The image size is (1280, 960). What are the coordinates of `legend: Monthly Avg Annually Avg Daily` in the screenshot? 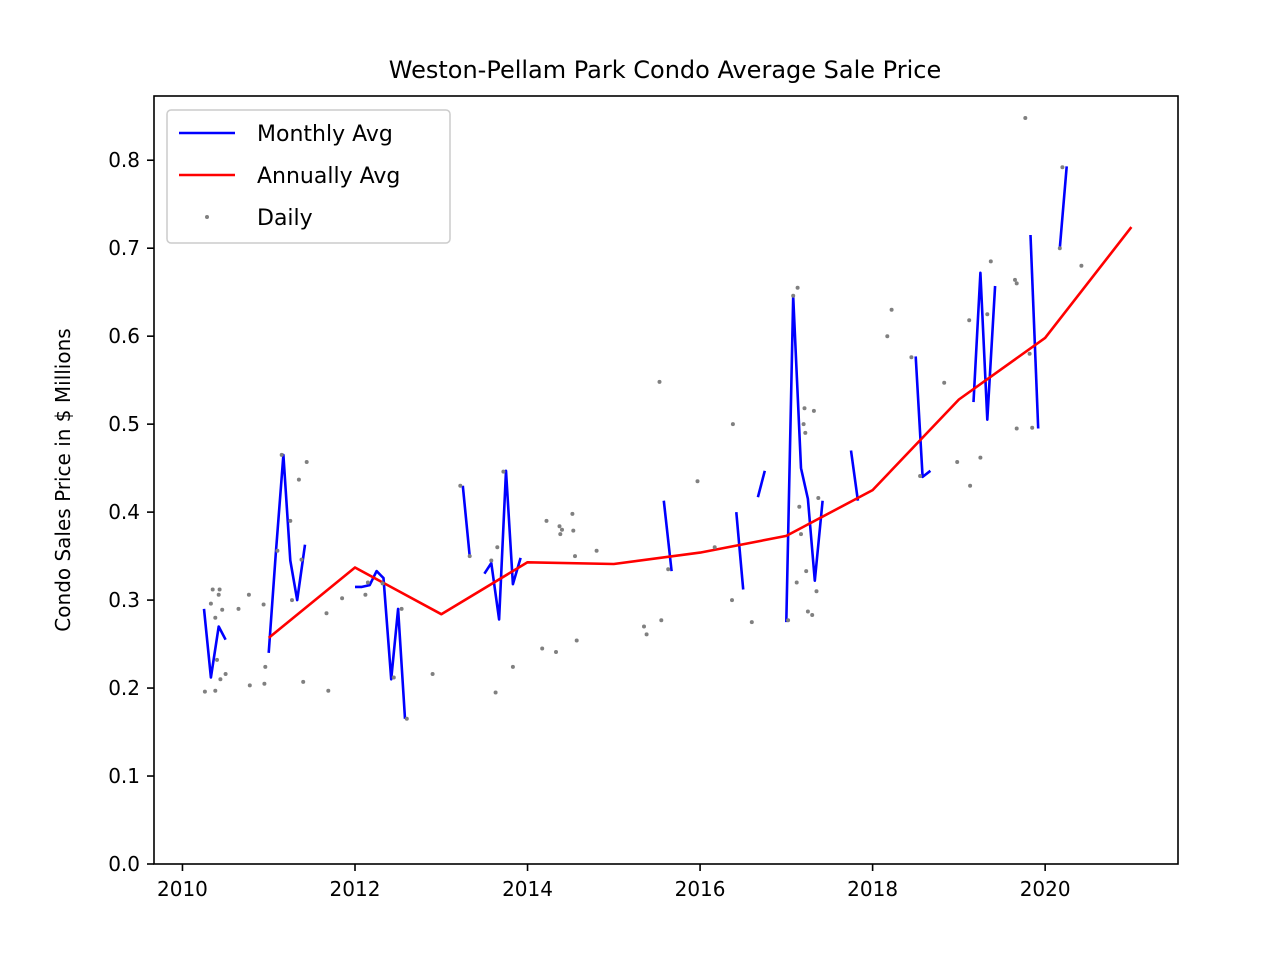 It's located at (308, 176).